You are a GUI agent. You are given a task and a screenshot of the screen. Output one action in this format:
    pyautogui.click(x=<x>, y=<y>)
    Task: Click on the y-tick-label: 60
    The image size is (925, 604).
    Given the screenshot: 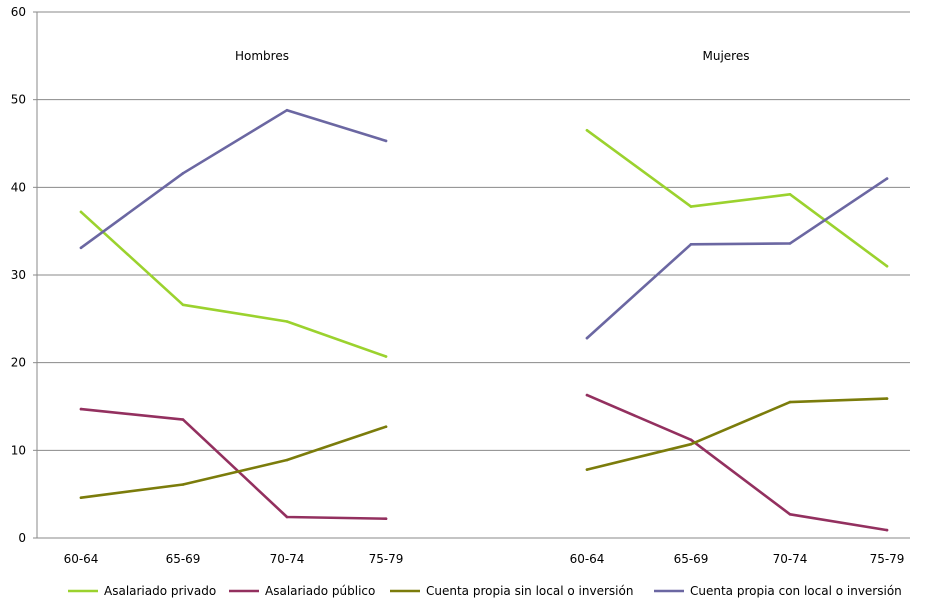 What is the action you would take?
    pyautogui.click(x=18, y=12)
    